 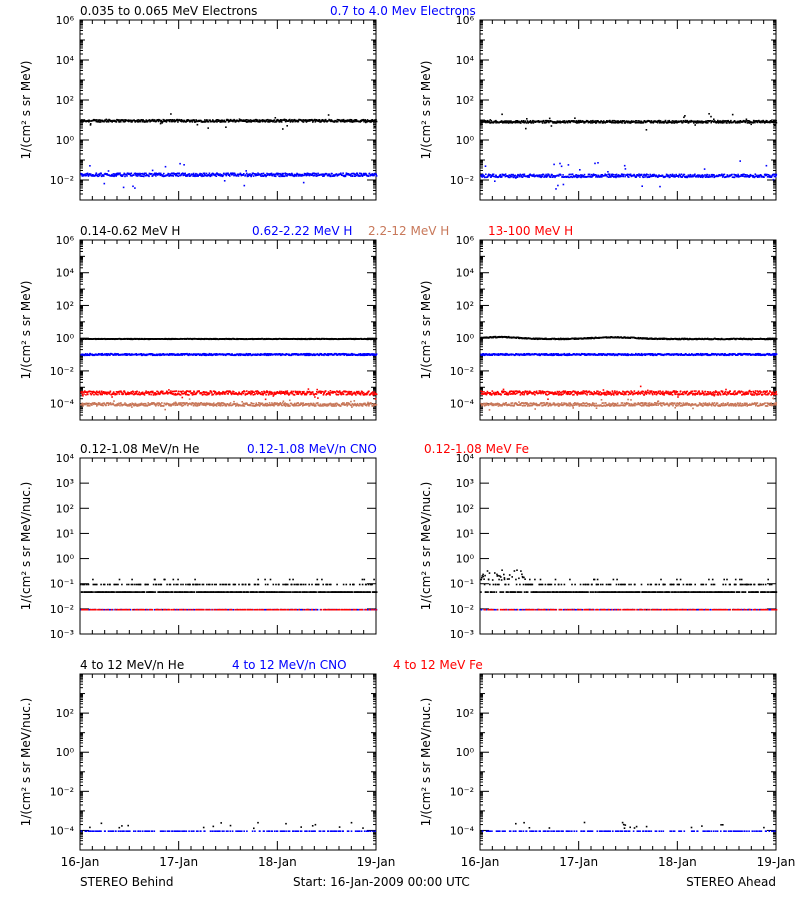 What do you see at coordinates (629, 151) in the screenshot?
I see `series-points` at bounding box center [629, 151].